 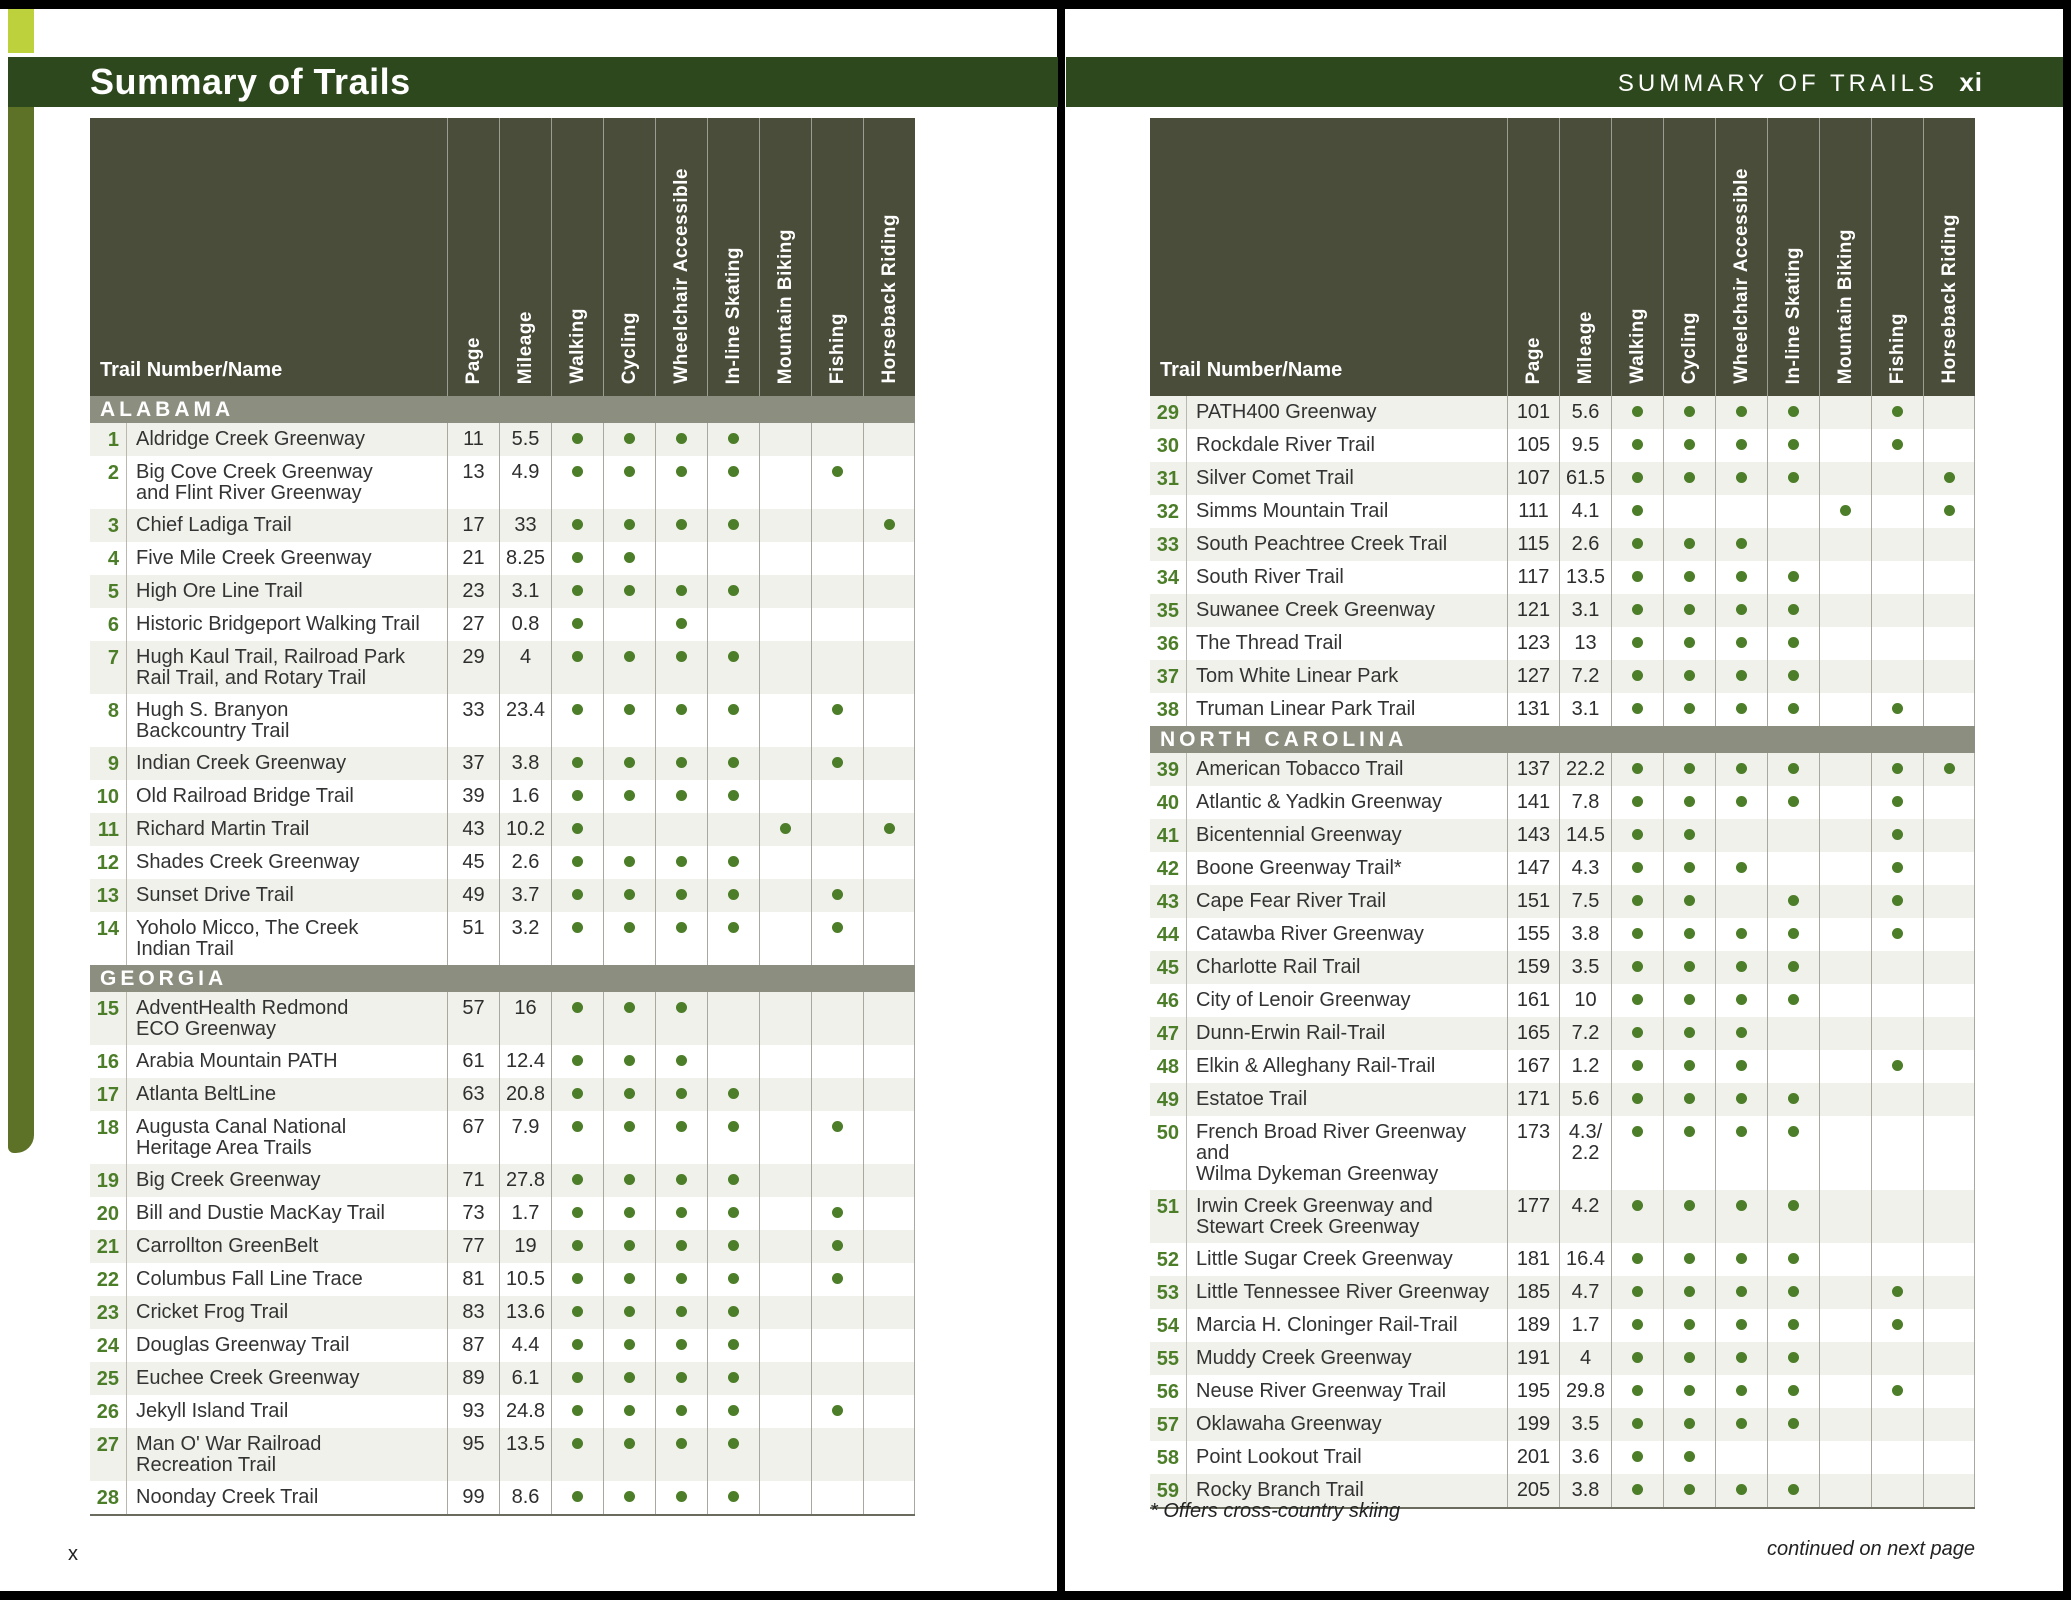 I want to click on left-page-number: x, so click(x=73, y=1554).